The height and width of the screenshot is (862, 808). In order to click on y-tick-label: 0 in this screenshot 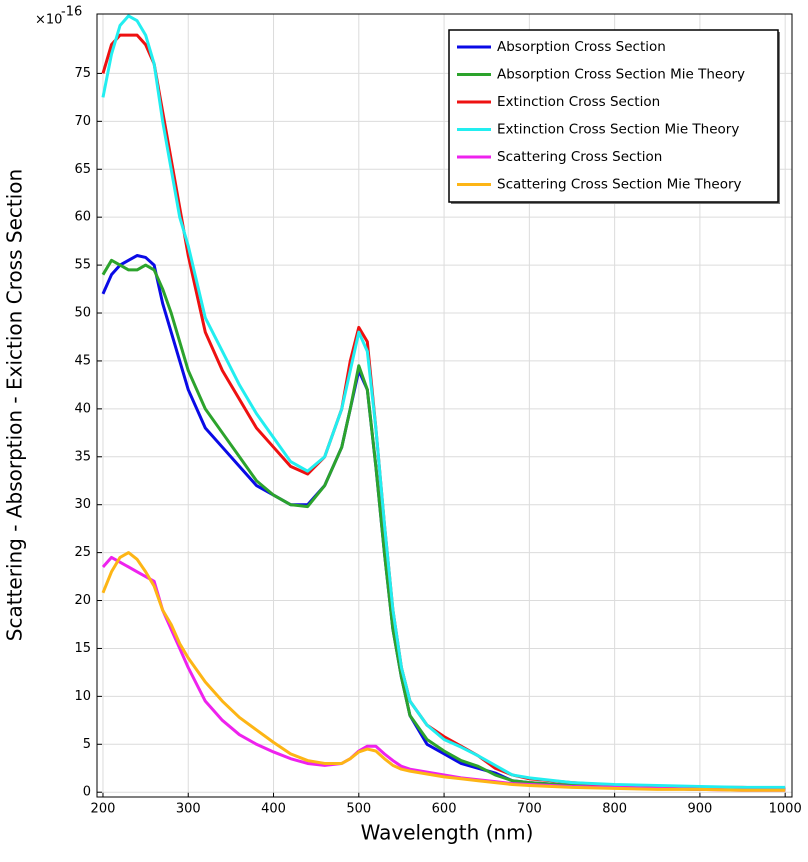, I will do `click(87, 792)`.